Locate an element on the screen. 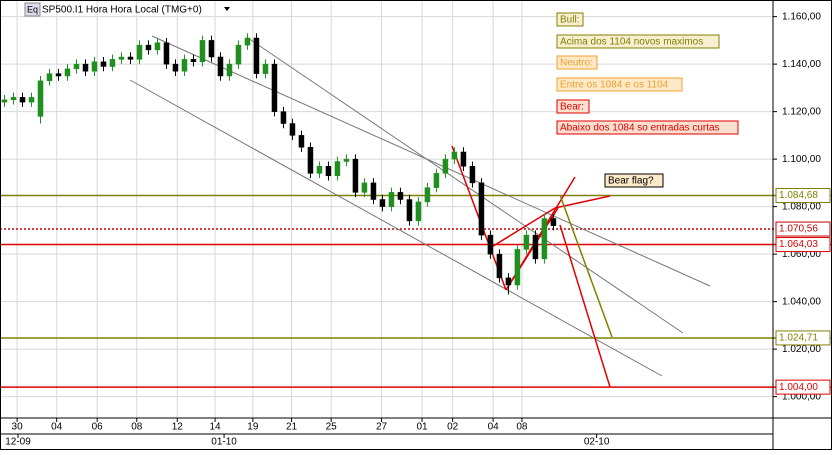  level-label: 1.024,71 is located at coordinates (798, 338).